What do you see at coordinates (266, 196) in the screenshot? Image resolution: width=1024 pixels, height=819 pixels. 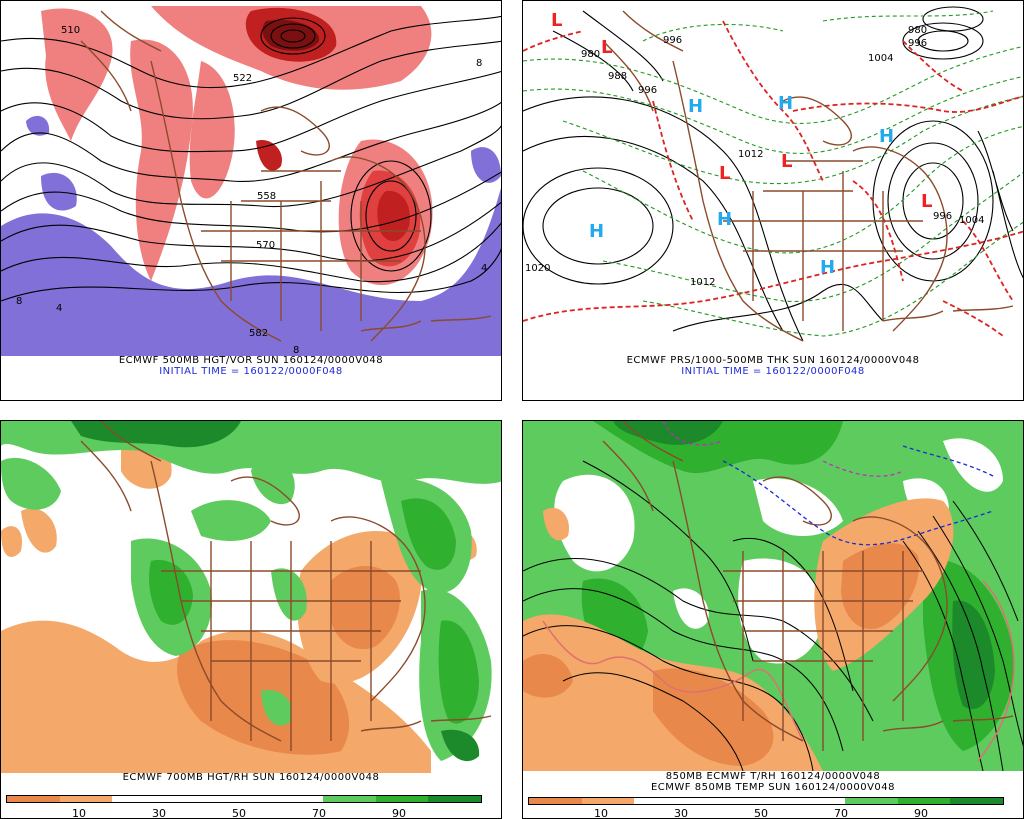 I see `contour-label: 558` at bounding box center [266, 196].